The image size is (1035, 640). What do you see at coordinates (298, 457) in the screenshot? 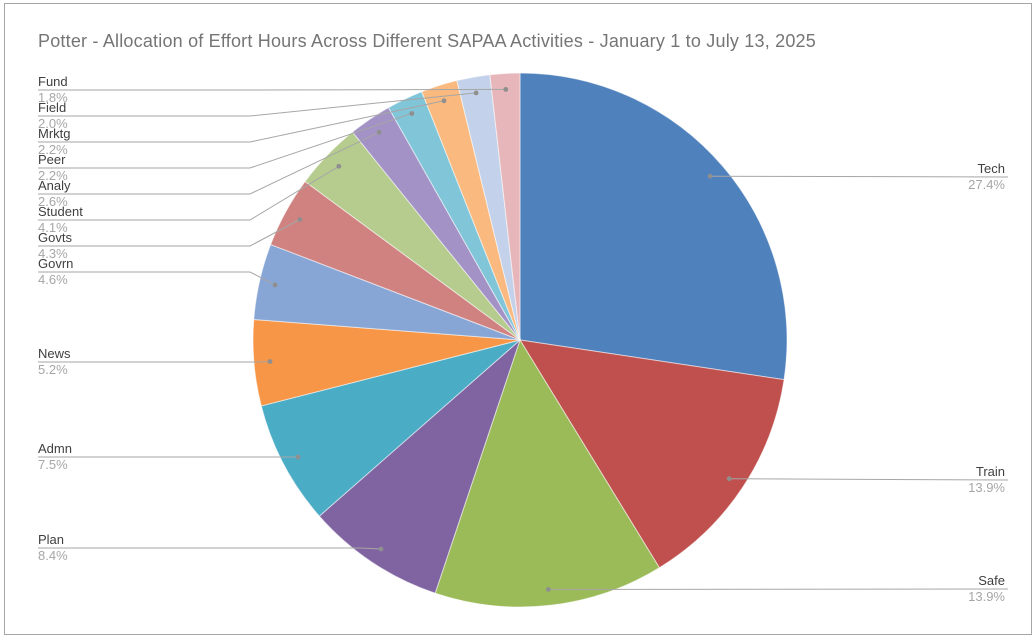
I see `leader-dot-admn` at bounding box center [298, 457].